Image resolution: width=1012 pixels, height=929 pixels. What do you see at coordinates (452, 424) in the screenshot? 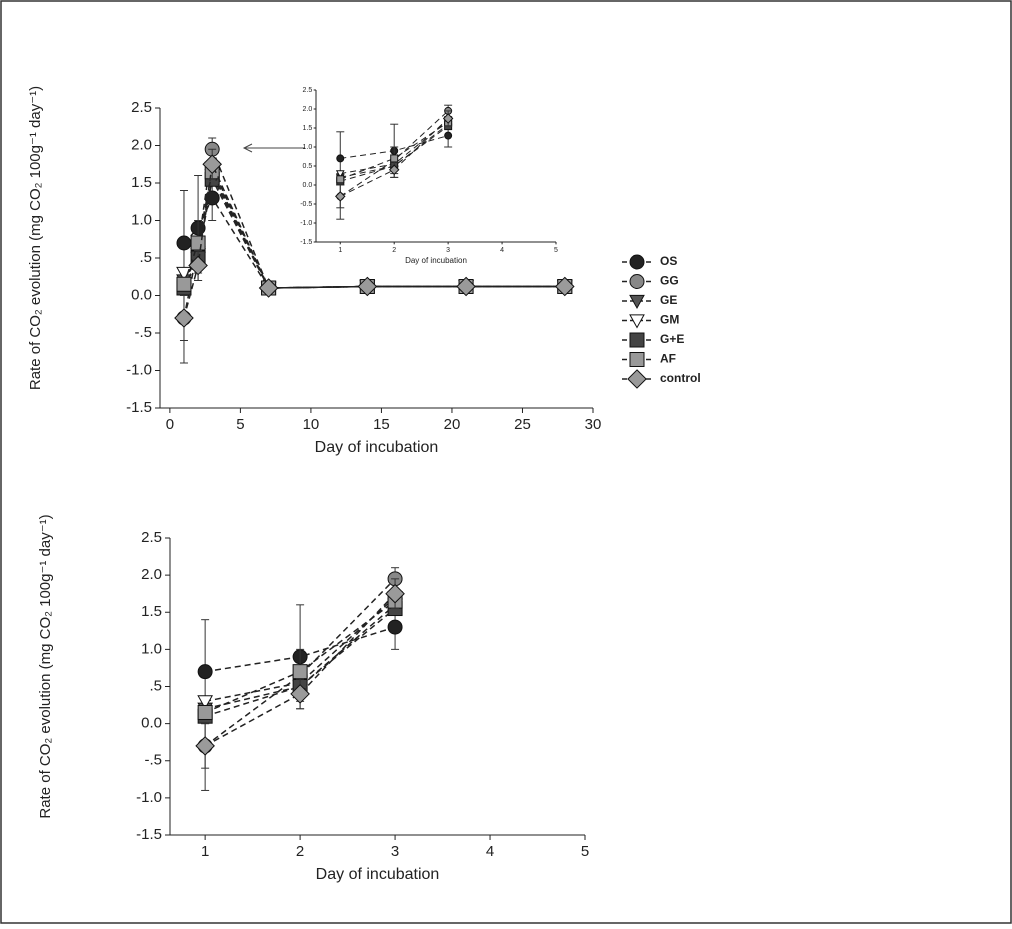
I see `x-tick-label: 20` at bounding box center [452, 424].